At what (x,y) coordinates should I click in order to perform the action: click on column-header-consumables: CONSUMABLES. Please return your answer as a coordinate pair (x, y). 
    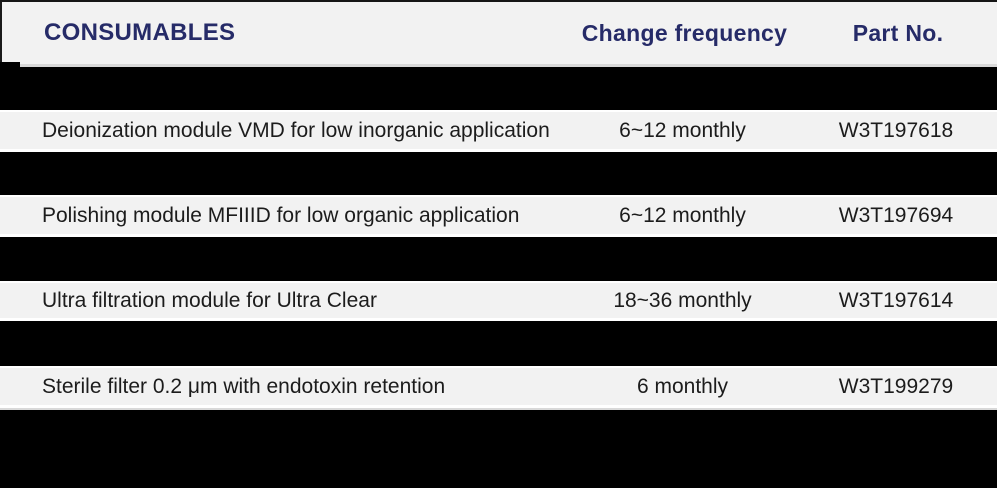
    Looking at the image, I should click on (140, 32).